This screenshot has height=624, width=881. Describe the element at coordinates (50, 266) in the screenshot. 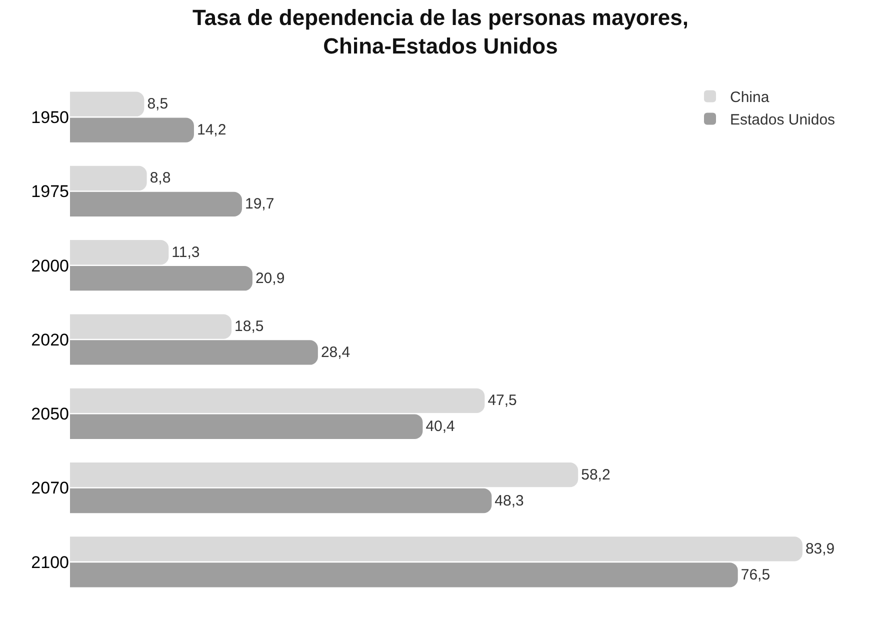

I see `y-tick-label: 2000` at that location.